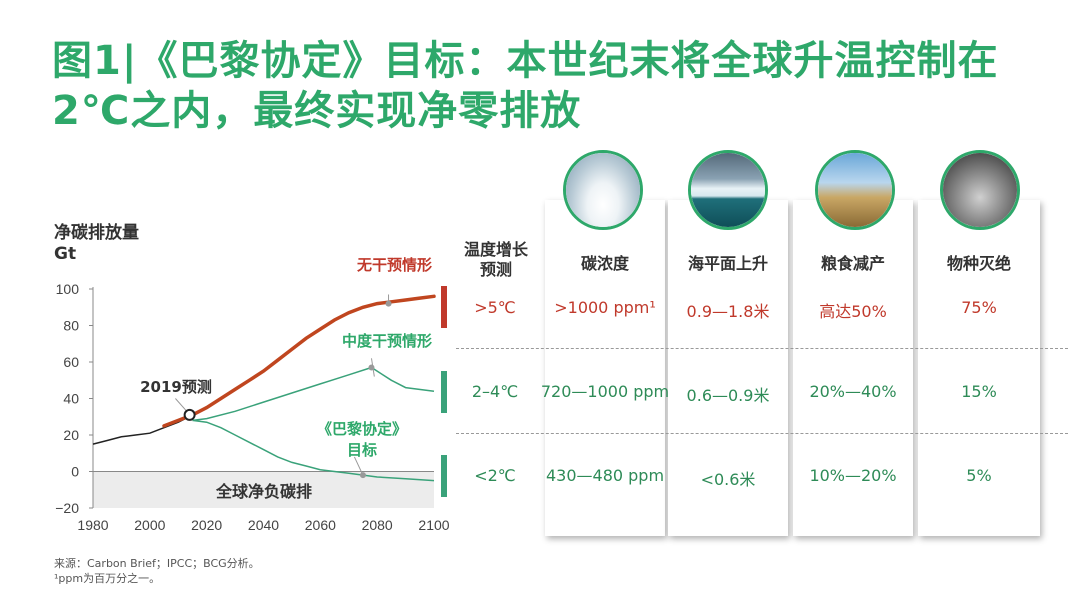 This screenshot has height=608, width=1080. What do you see at coordinates (978, 263) in the screenshot?
I see `header-species: 物种灭绝` at bounding box center [978, 263].